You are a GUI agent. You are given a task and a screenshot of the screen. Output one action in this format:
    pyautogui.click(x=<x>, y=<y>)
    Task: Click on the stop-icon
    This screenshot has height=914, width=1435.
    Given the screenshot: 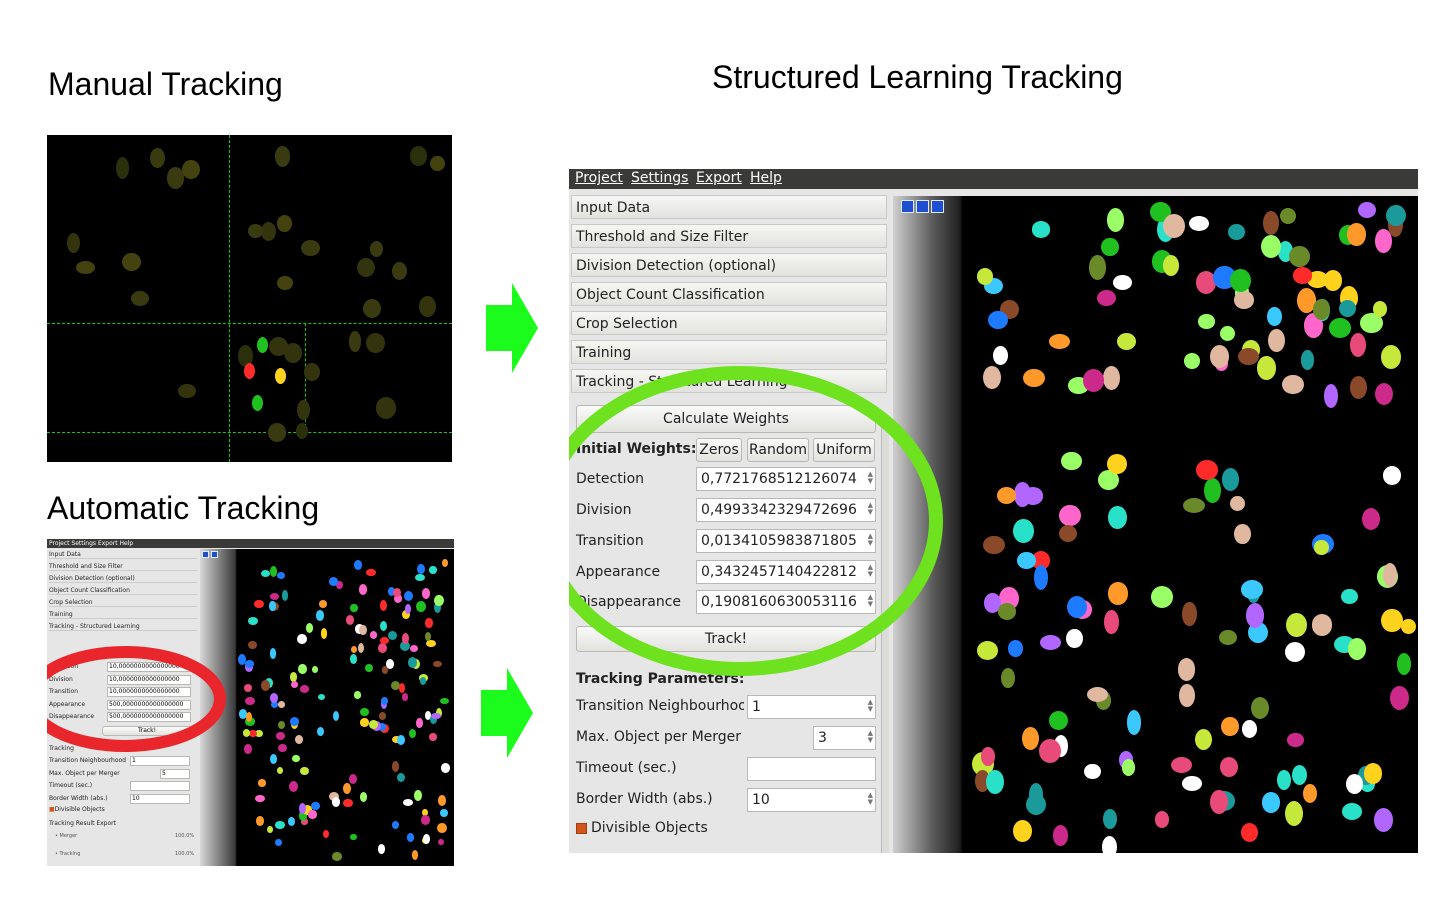 What is the action you would take?
    pyautogui.click(x=922, y=206)
    